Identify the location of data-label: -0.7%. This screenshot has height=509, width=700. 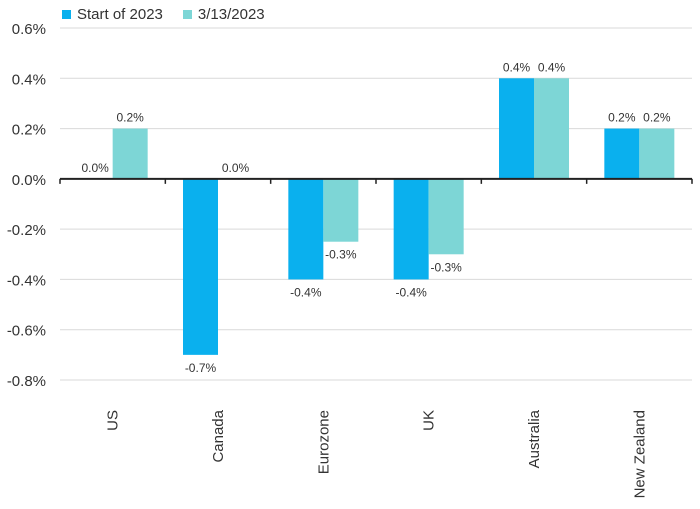
(201, 368).